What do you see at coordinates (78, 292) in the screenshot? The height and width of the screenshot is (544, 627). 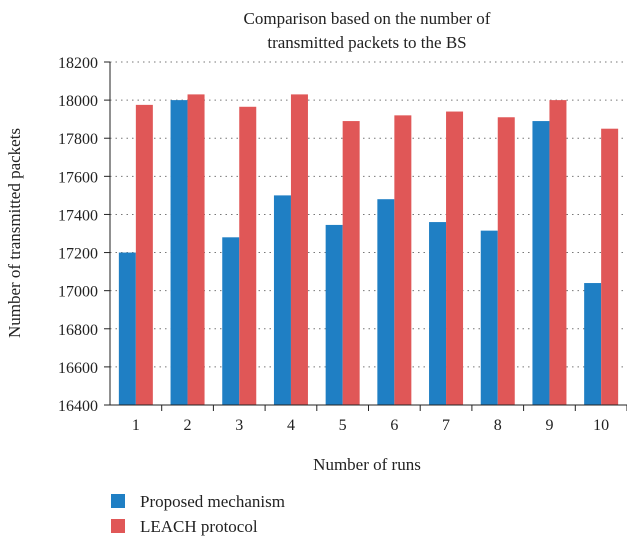 I see `y-tick-label: 17000` at bounding box center [78, 292].